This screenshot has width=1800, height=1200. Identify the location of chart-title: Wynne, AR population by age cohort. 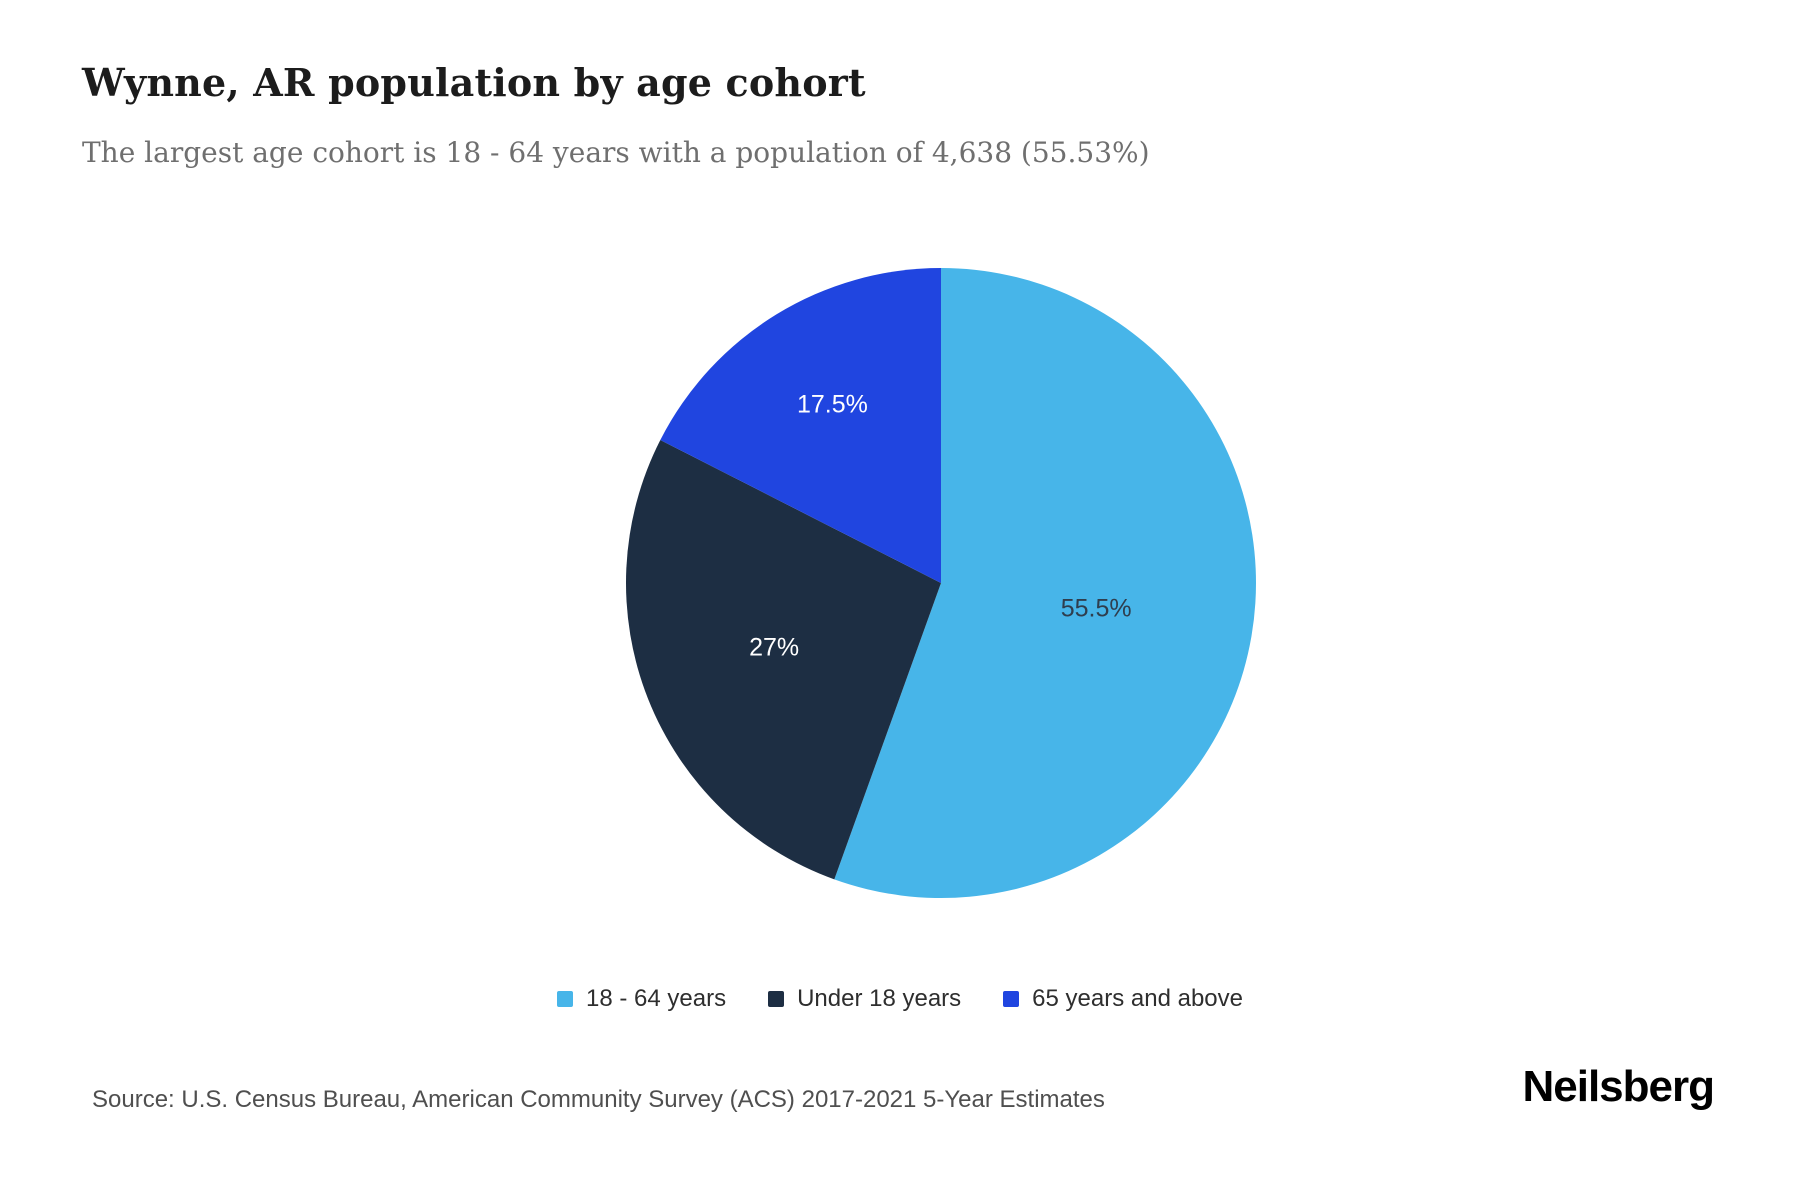
(474, 82).